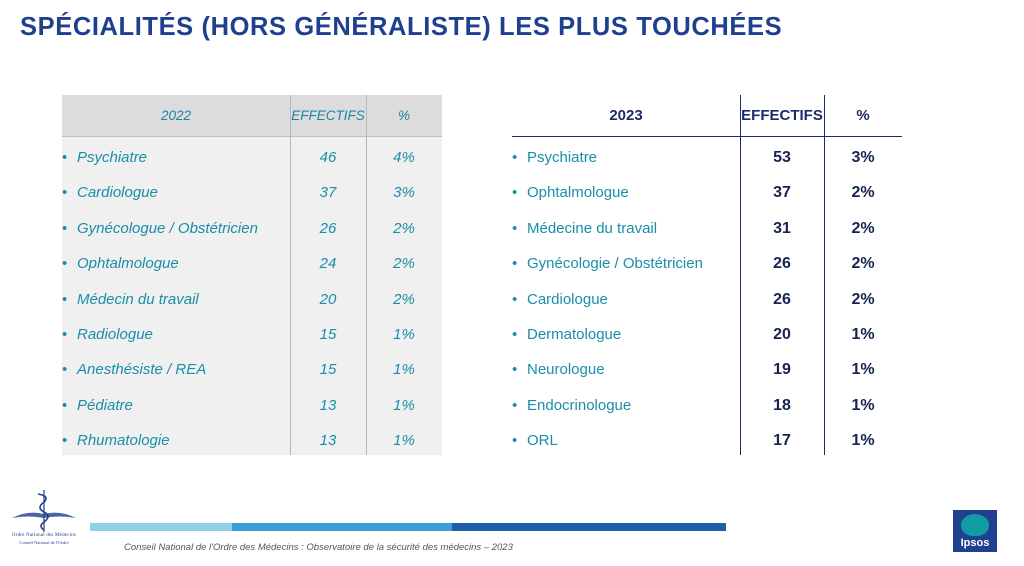 The image size is (1024, 566). What do you see at coordinates (328, 157) in the screenshot?
I see `effectifs-value: 46` at bounding box center [328, 157].